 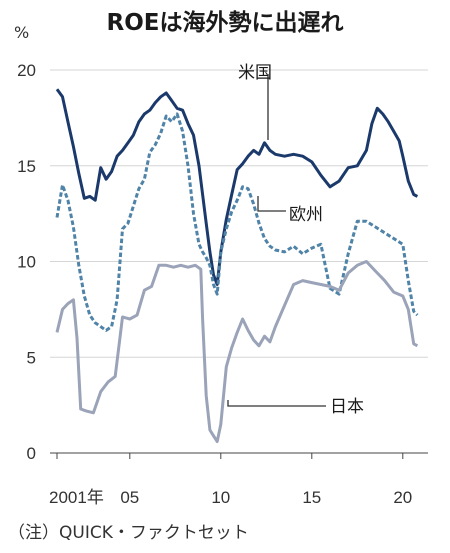 What do you see at coordinates (129, 497) in the screenshot?
I see `x-tick-label: 05` at bounding box center [129, 497].